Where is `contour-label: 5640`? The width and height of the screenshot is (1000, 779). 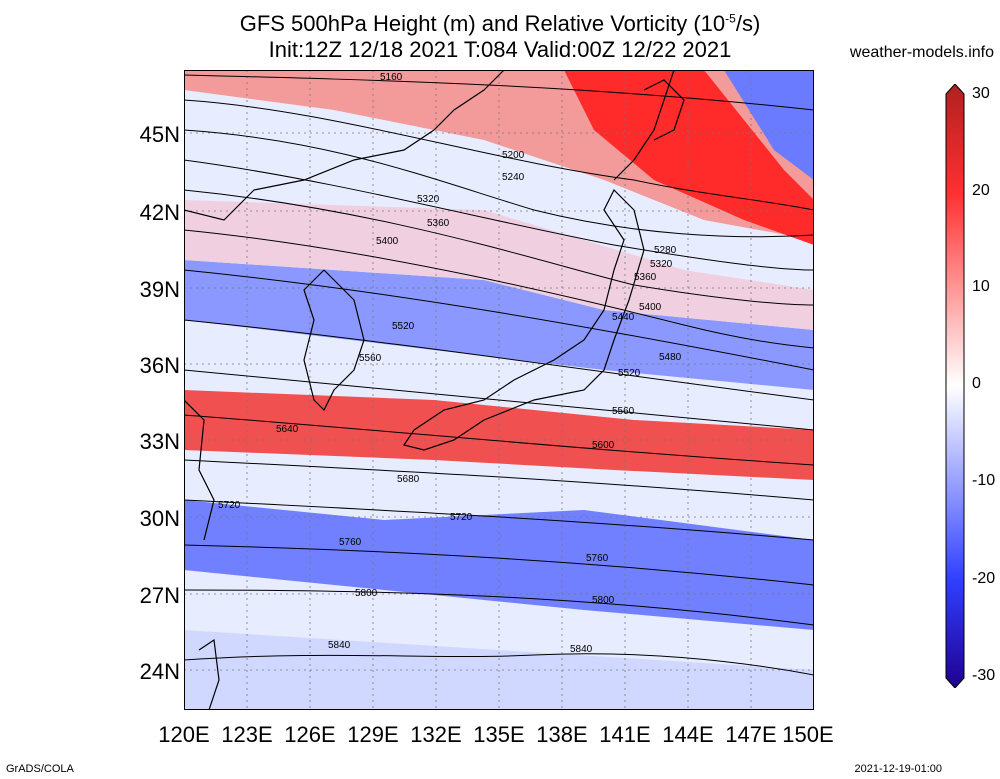
contour-label: 5640 is located at coordinates (287, 429).